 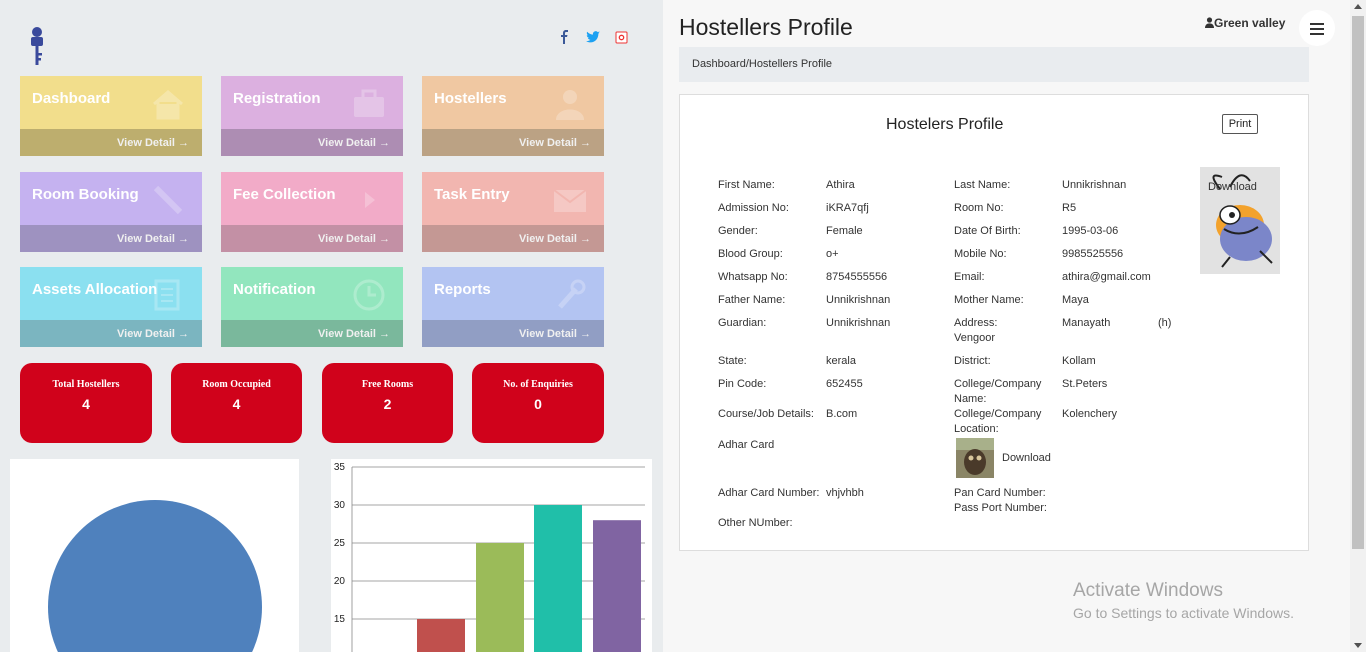 I want to click on tile-title: Task Entry, so click(x=472, y=194).